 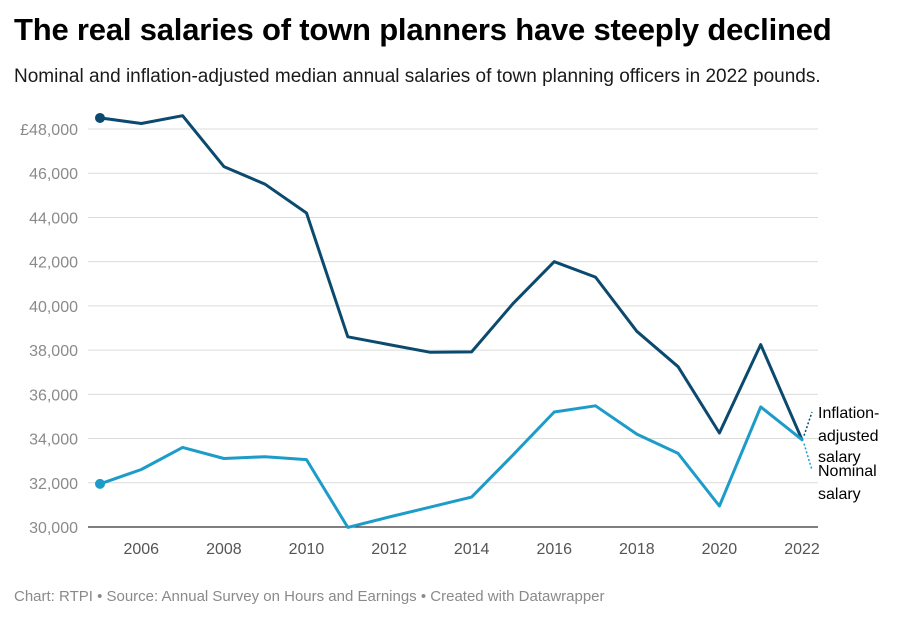 I want to click on series-label-1: Nominal, so click(x=847, y=471).